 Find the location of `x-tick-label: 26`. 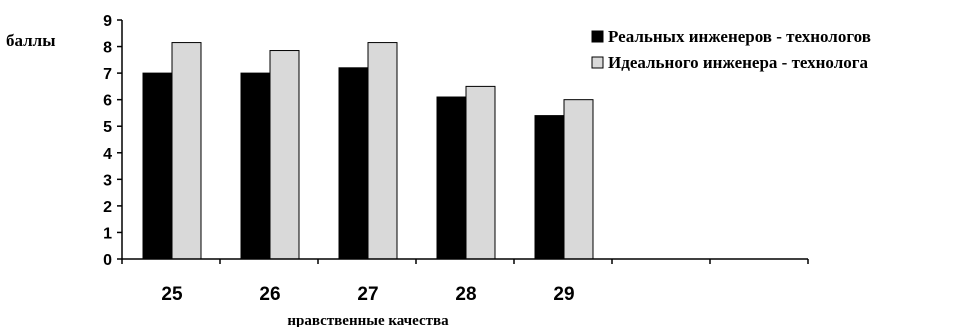

x-tick-label: 26 is located at coordinates (269, 294).